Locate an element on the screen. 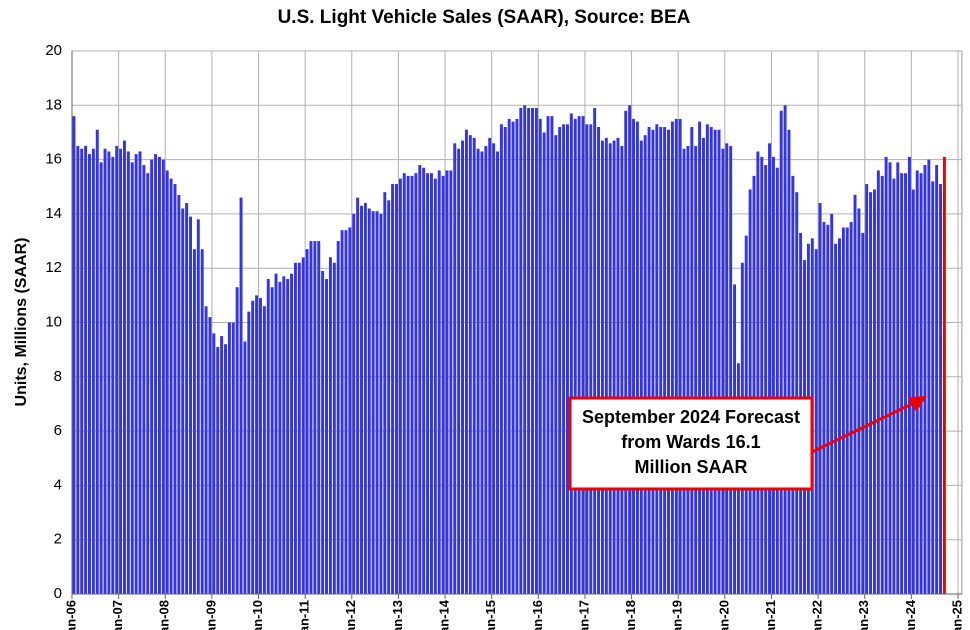 The height and width of the screenshot is (630, 970). x-tick-label: Jan-06 is located at coordinates (70, 615).